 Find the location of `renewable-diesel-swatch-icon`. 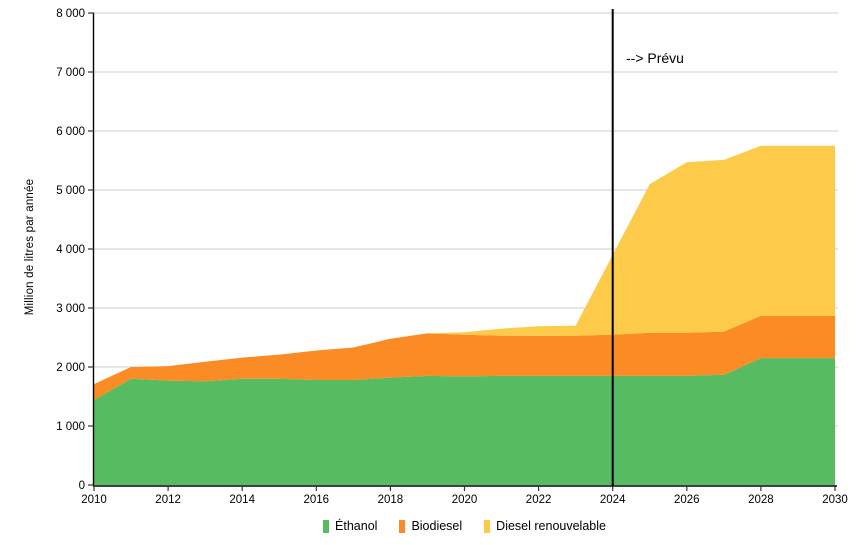

renewable-diesel-swatch-icon is located at coordinates (487, 526).